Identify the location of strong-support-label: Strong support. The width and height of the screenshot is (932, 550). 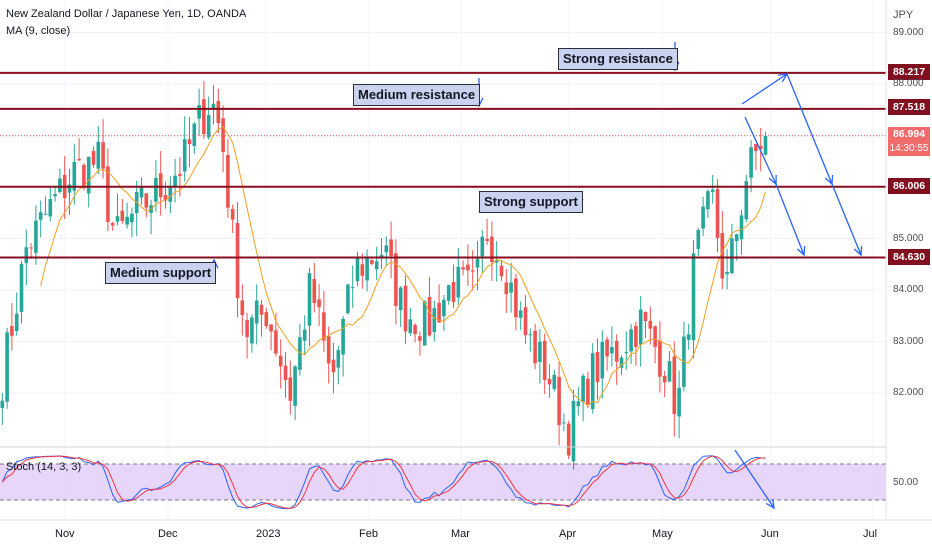
(531, 202).